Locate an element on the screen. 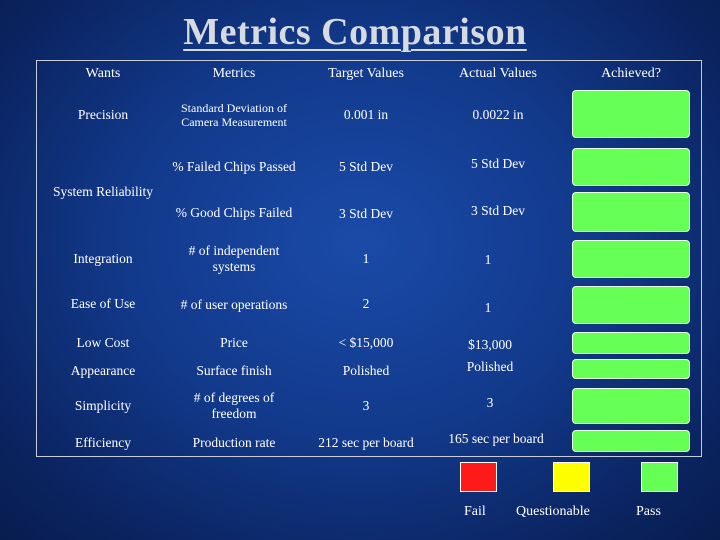  actual-precision: 0.0022 in is located at coordinates (498, 114).